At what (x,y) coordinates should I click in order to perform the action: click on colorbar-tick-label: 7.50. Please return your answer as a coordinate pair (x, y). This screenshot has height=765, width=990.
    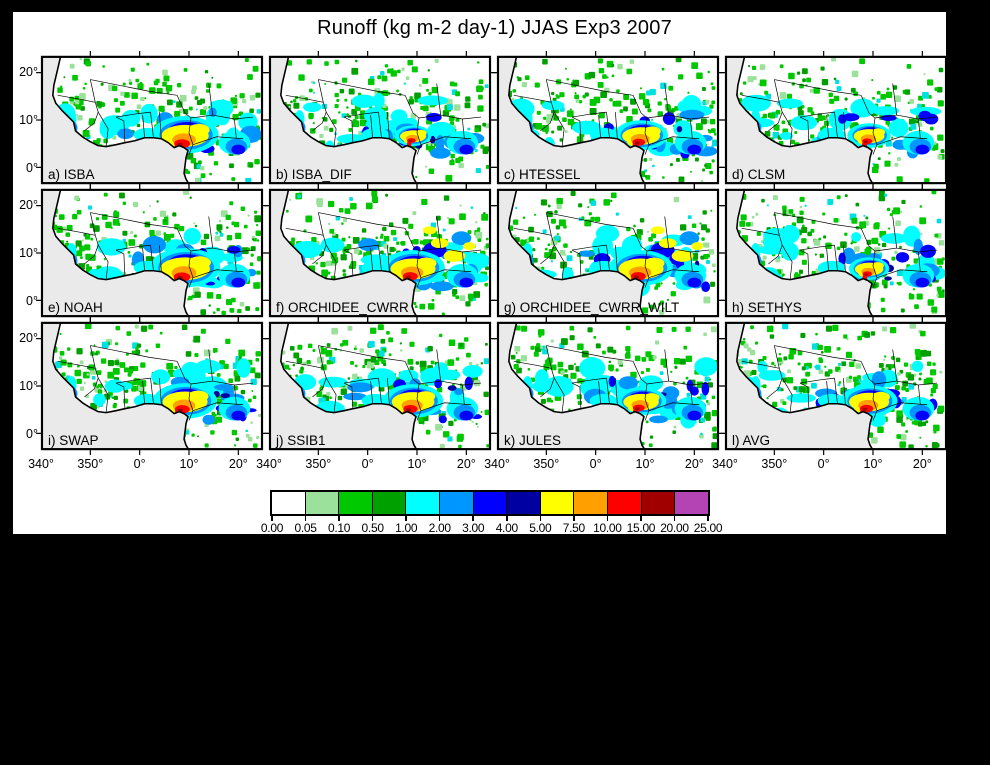
    Looking at the image, I should click on (573, 528).